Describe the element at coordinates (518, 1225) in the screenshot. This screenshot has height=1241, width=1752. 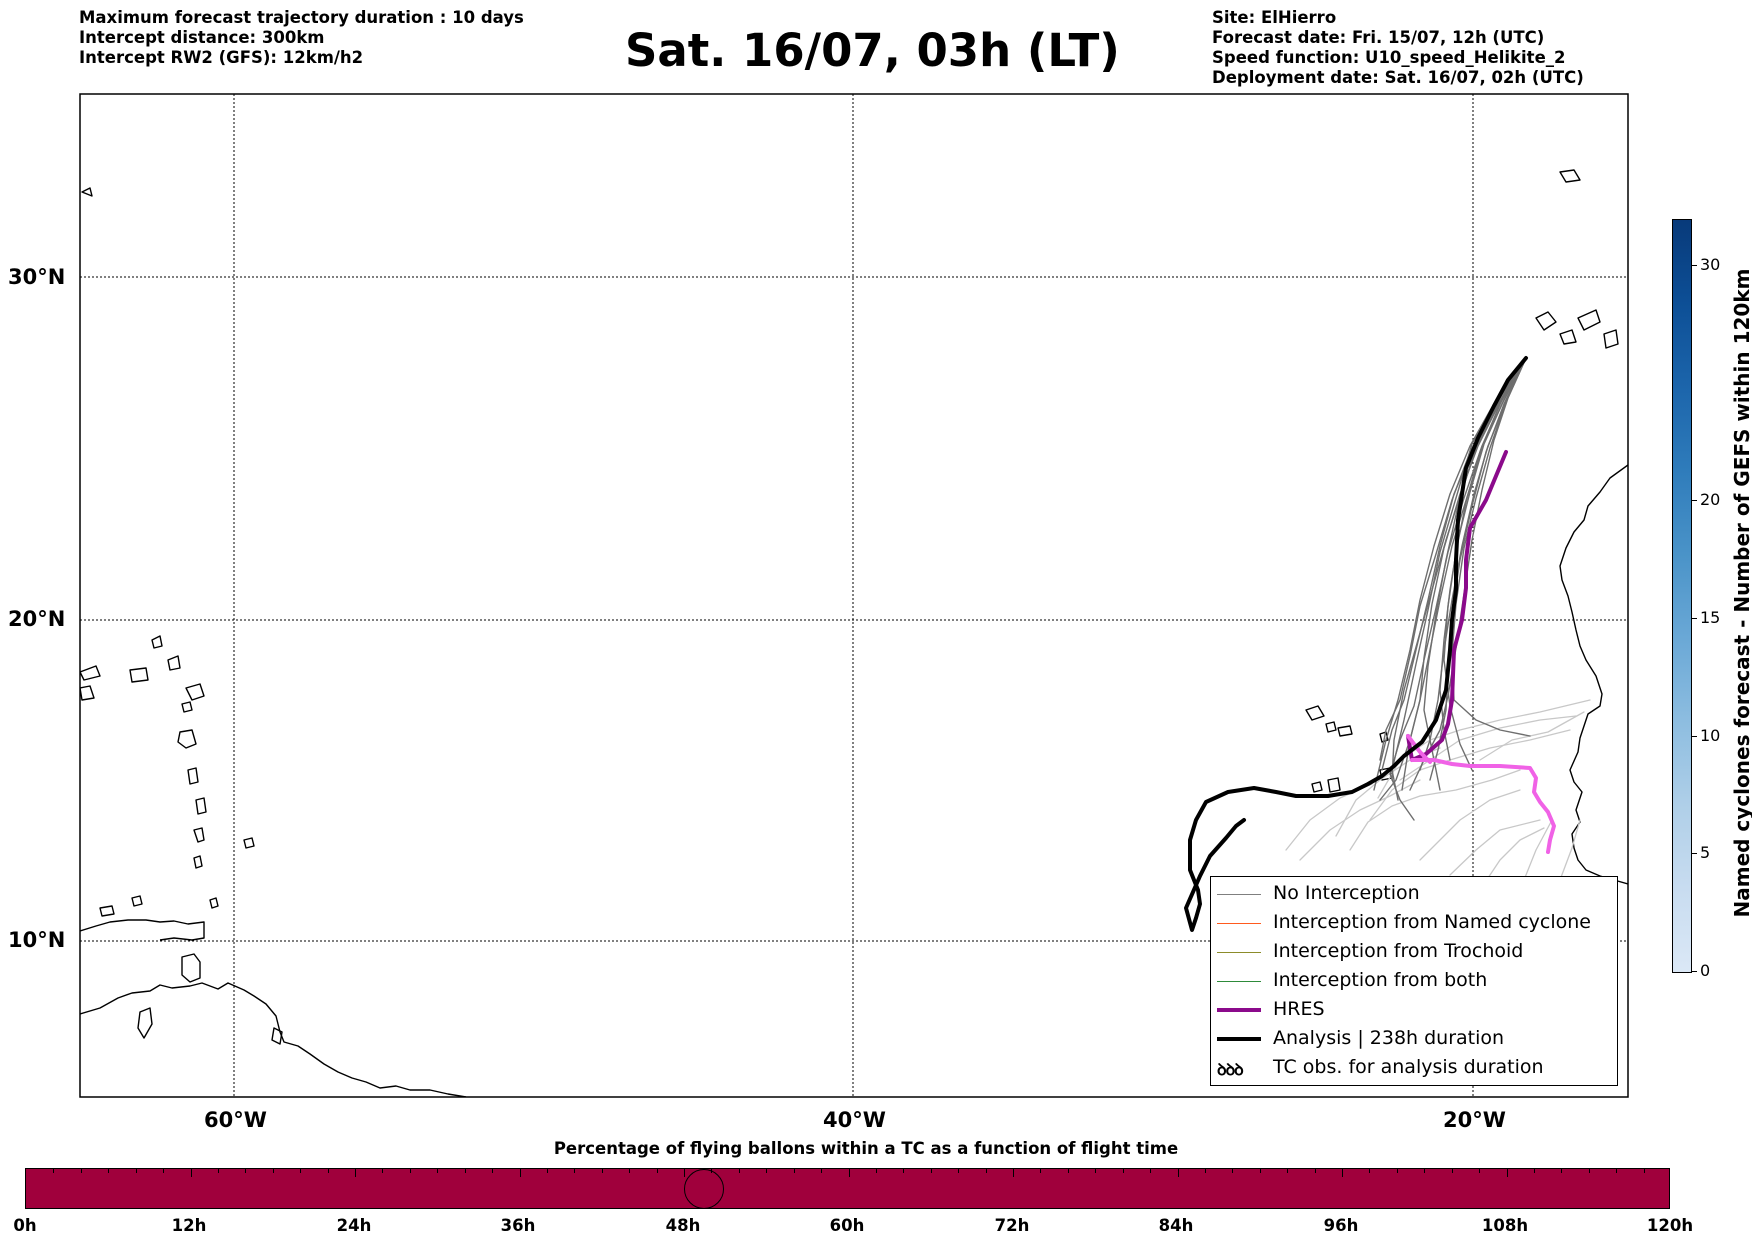
I see `hour-label: 36h` at that location.